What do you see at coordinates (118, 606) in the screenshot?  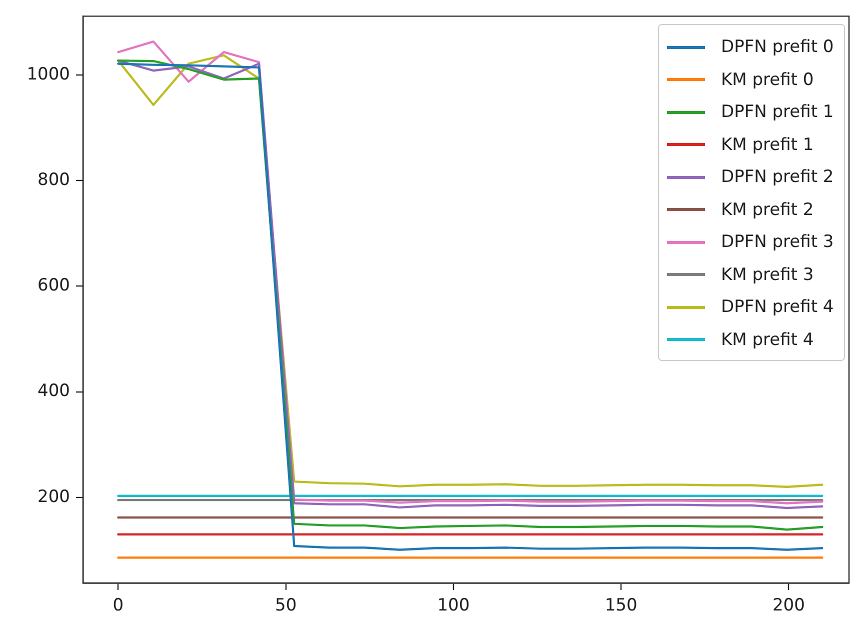 I see `x-tick-label: 0` at bounding box center [118, 606].